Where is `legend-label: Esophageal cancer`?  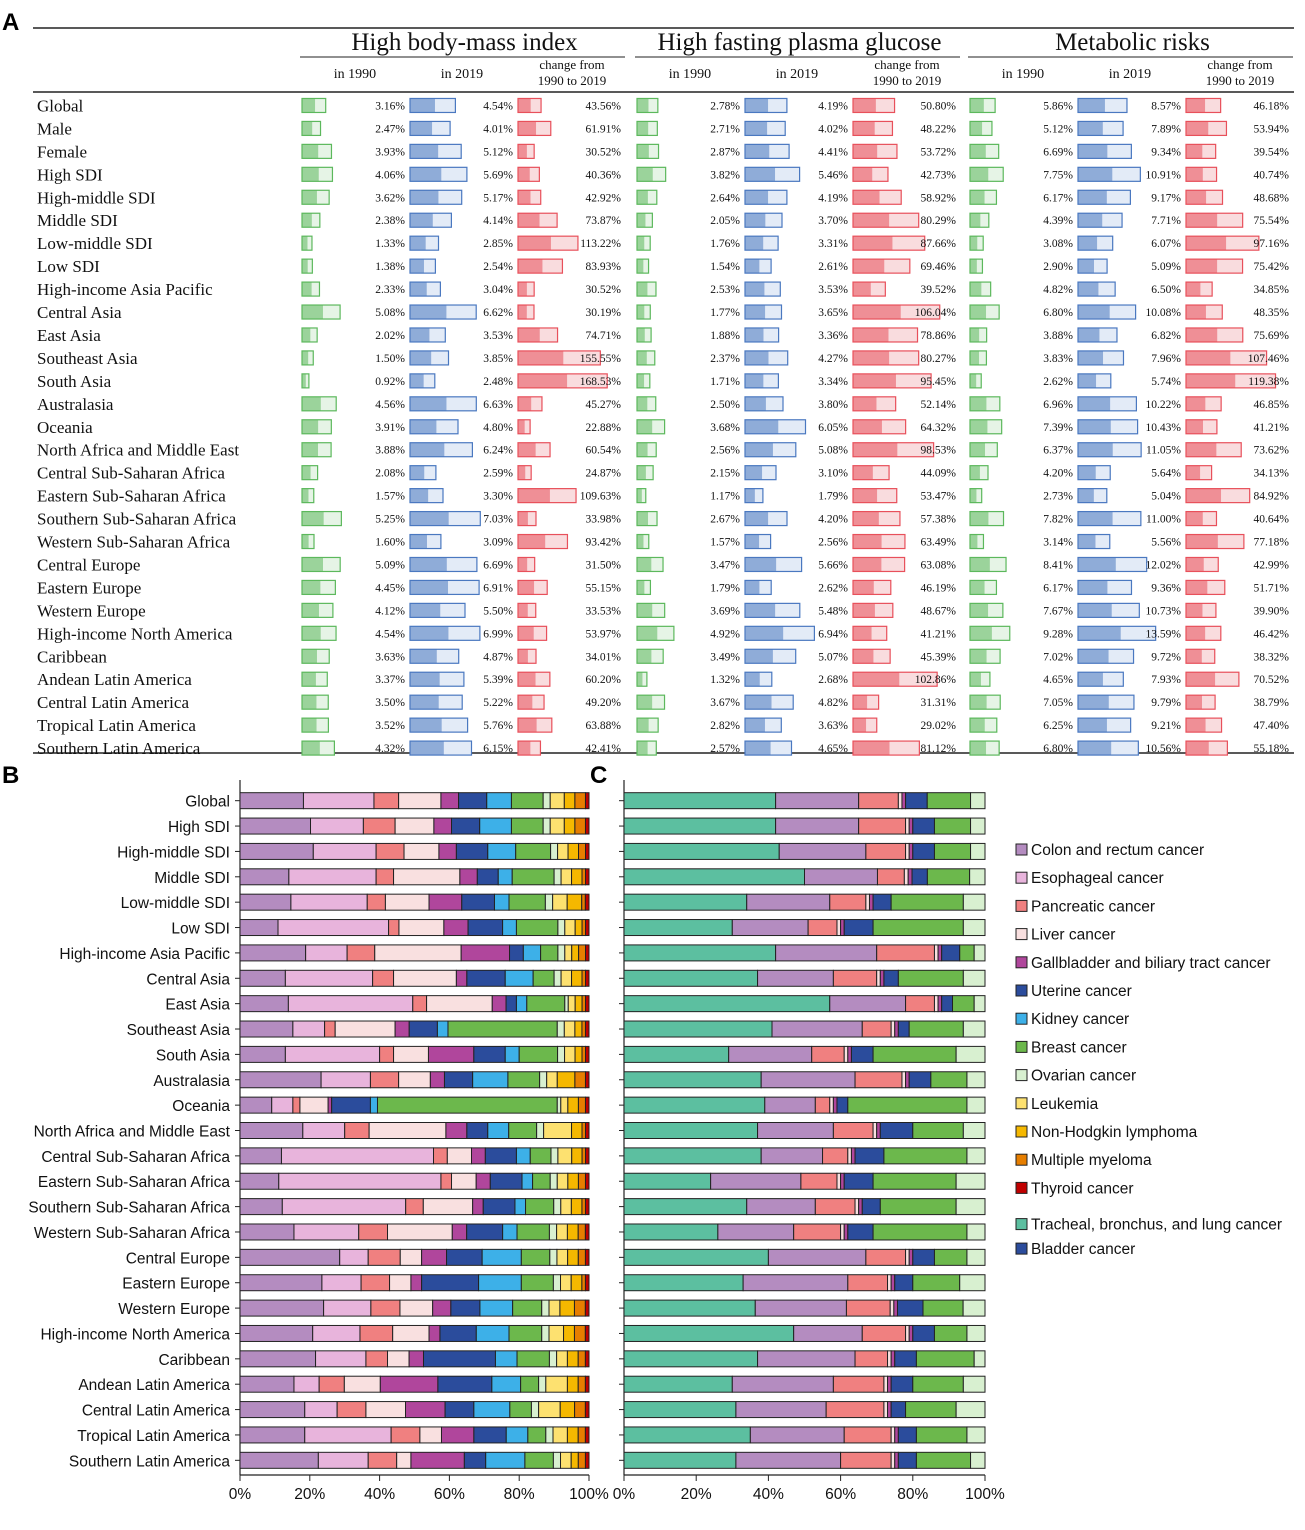
legend-label: Esophageal cancer is located at coordinates (1097, 878).